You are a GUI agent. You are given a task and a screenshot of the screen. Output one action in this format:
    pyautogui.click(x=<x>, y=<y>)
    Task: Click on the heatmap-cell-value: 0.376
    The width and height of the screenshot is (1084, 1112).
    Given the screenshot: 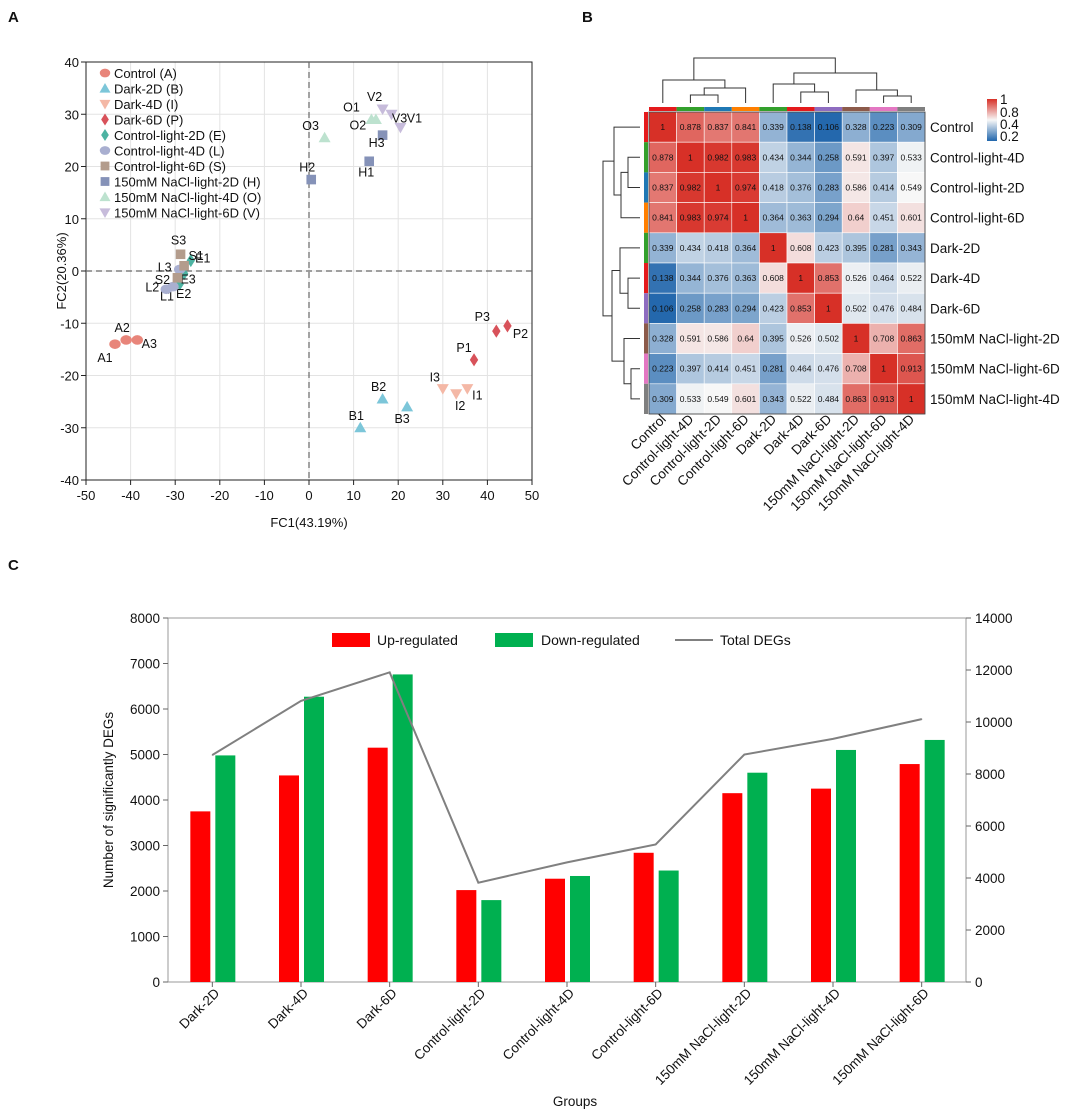 What is the action you would take?
    pyautogui.click(x=718, y=278)
    